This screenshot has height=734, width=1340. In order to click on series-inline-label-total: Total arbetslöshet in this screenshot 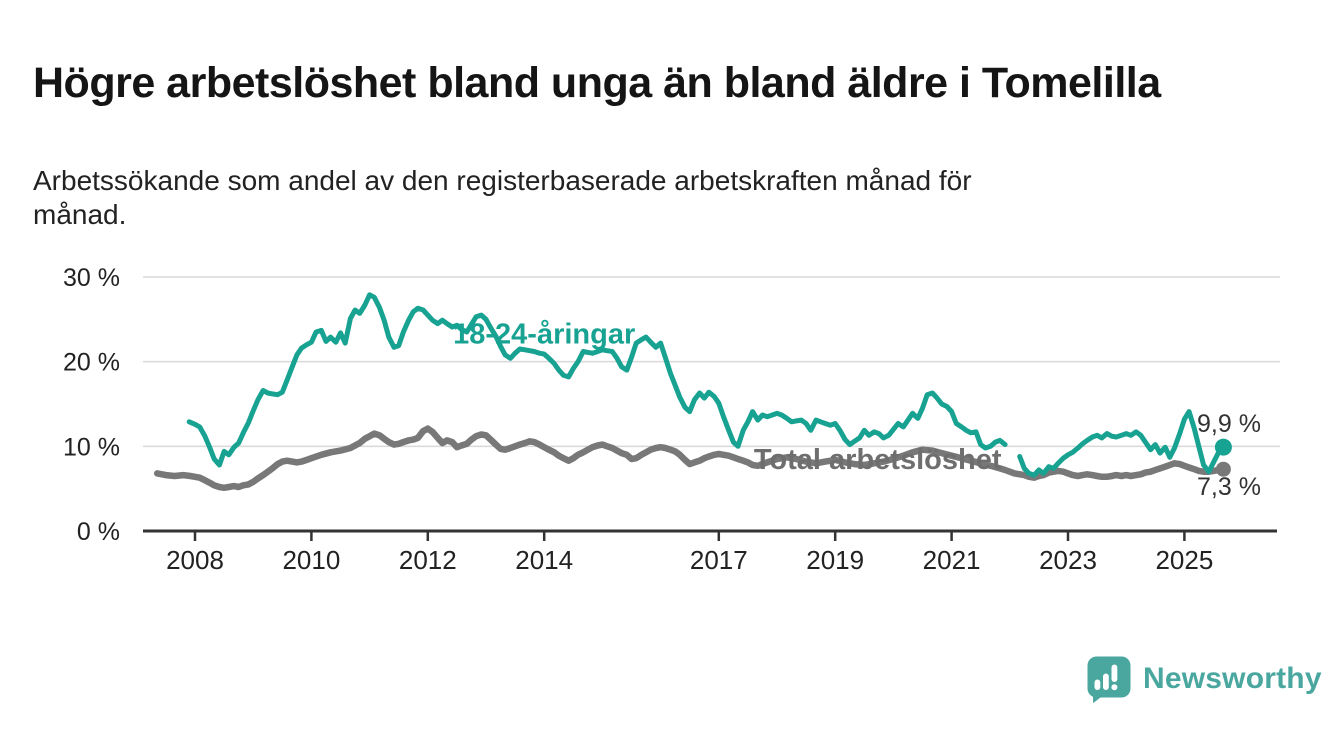, I will do `click(878, 460)`.